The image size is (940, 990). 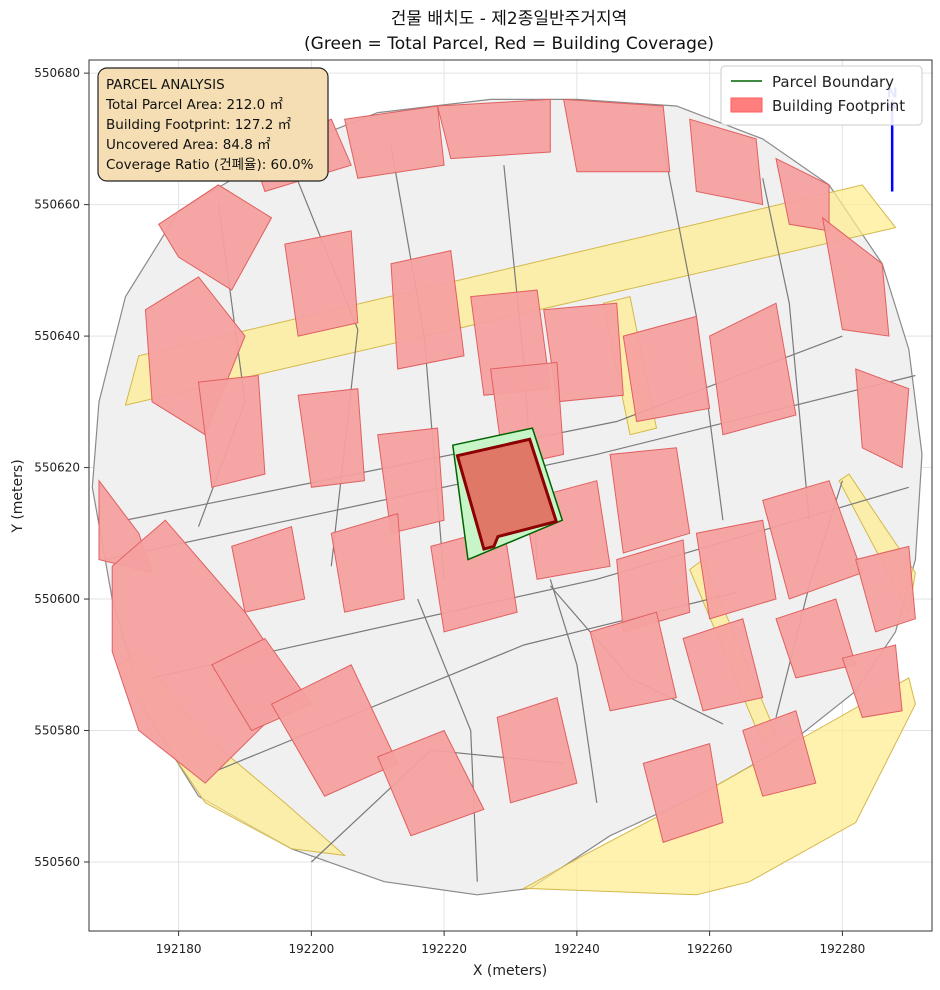 I want to click on legend-label-parcel-boundary: Parcel Boundary, so click(x=833, y=82).